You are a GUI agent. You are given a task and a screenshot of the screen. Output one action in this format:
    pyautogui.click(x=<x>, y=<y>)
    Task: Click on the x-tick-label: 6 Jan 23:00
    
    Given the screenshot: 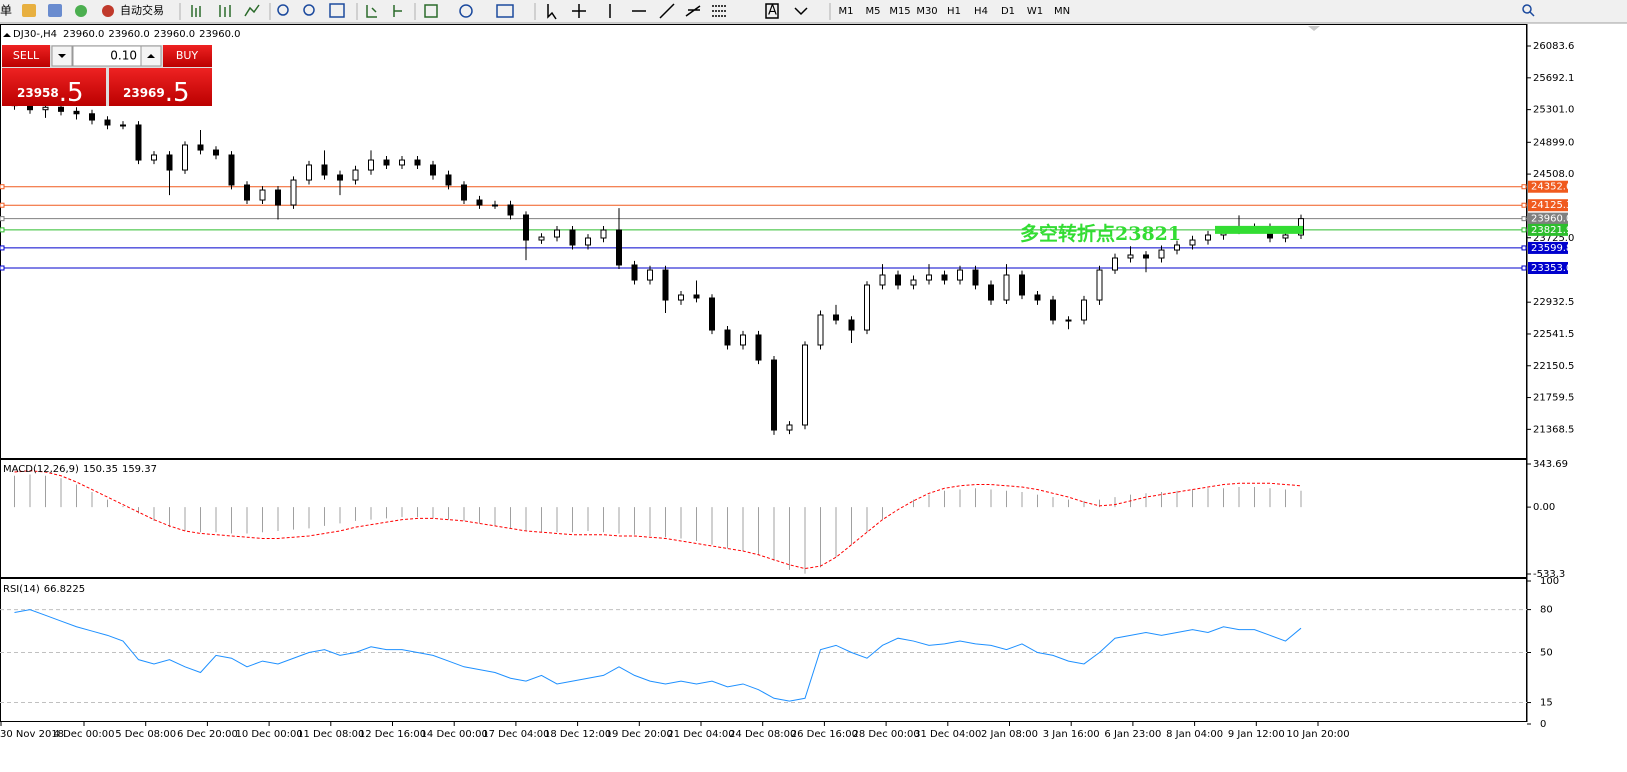 What is the action you would take?
    pyautogui.click(x=1132, y=734)
    